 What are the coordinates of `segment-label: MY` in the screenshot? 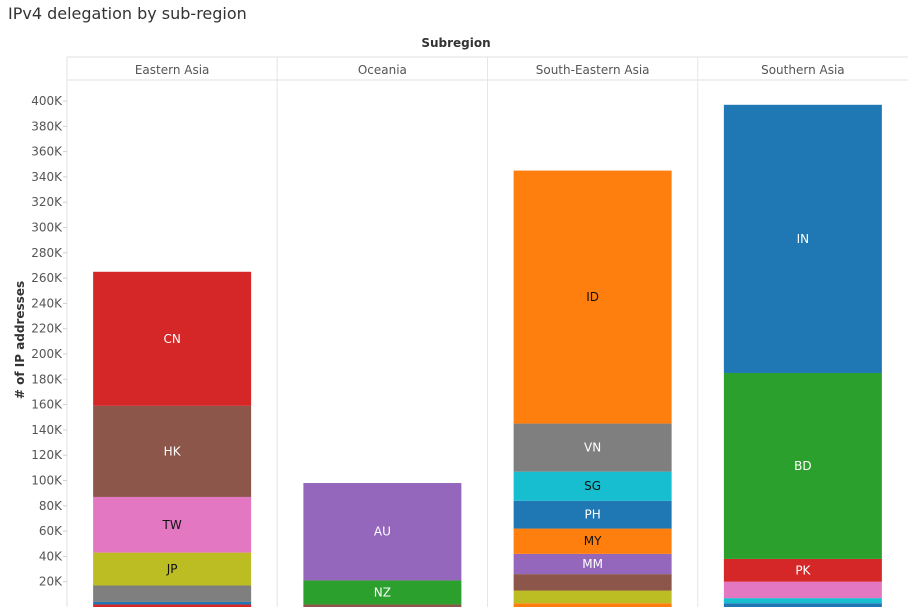 It's located at (593, 541).